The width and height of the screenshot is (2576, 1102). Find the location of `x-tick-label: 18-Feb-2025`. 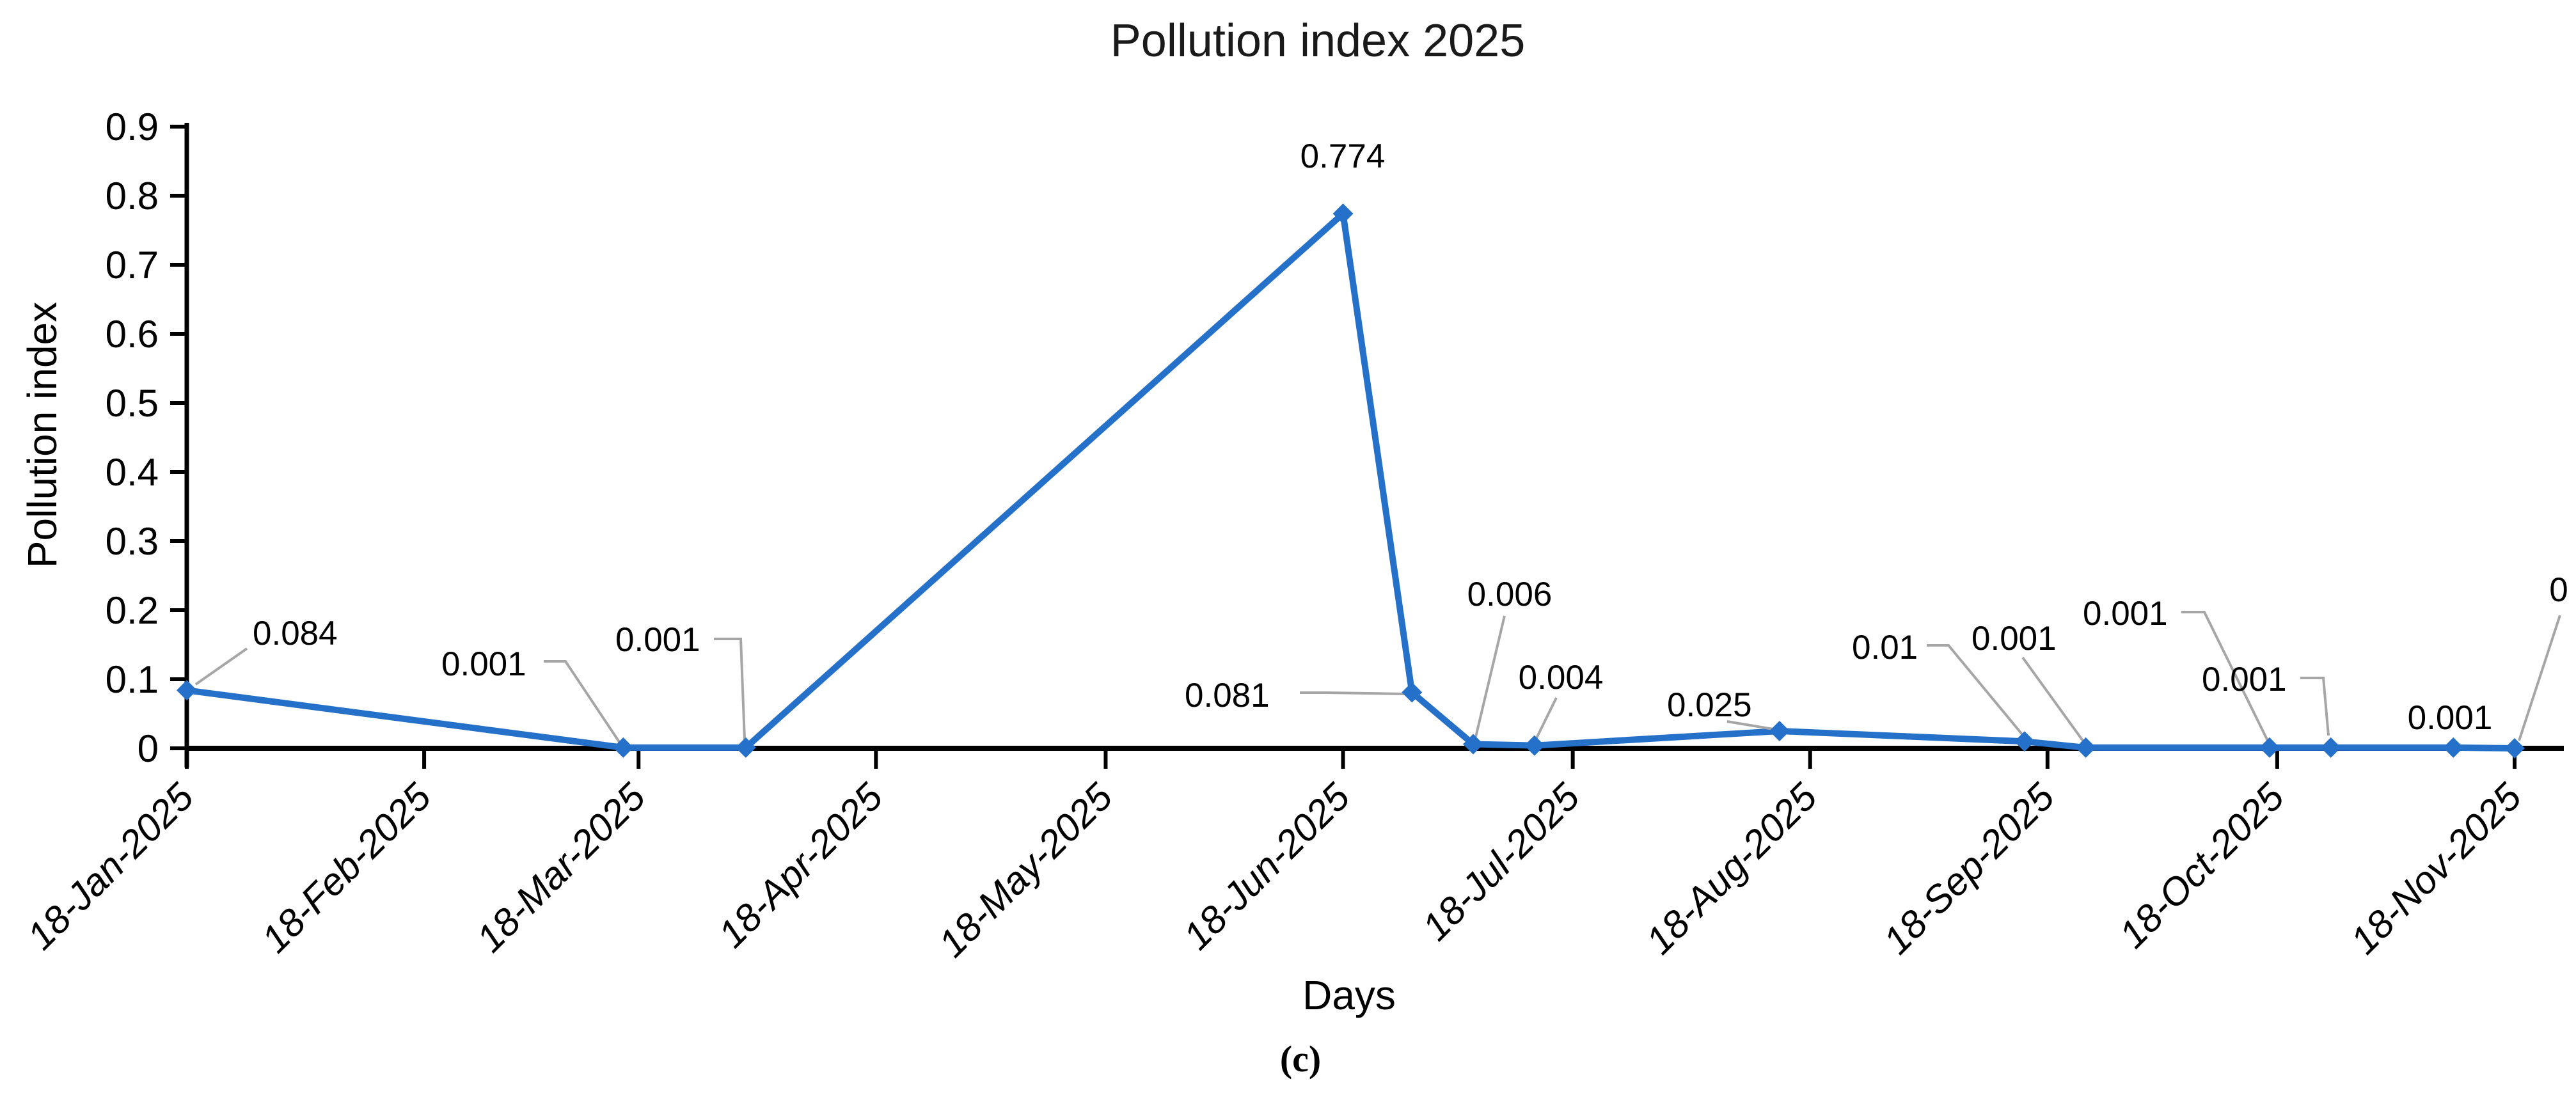

x-tick-label: 18-Feb-2025 is located at coordinates (346, 868).